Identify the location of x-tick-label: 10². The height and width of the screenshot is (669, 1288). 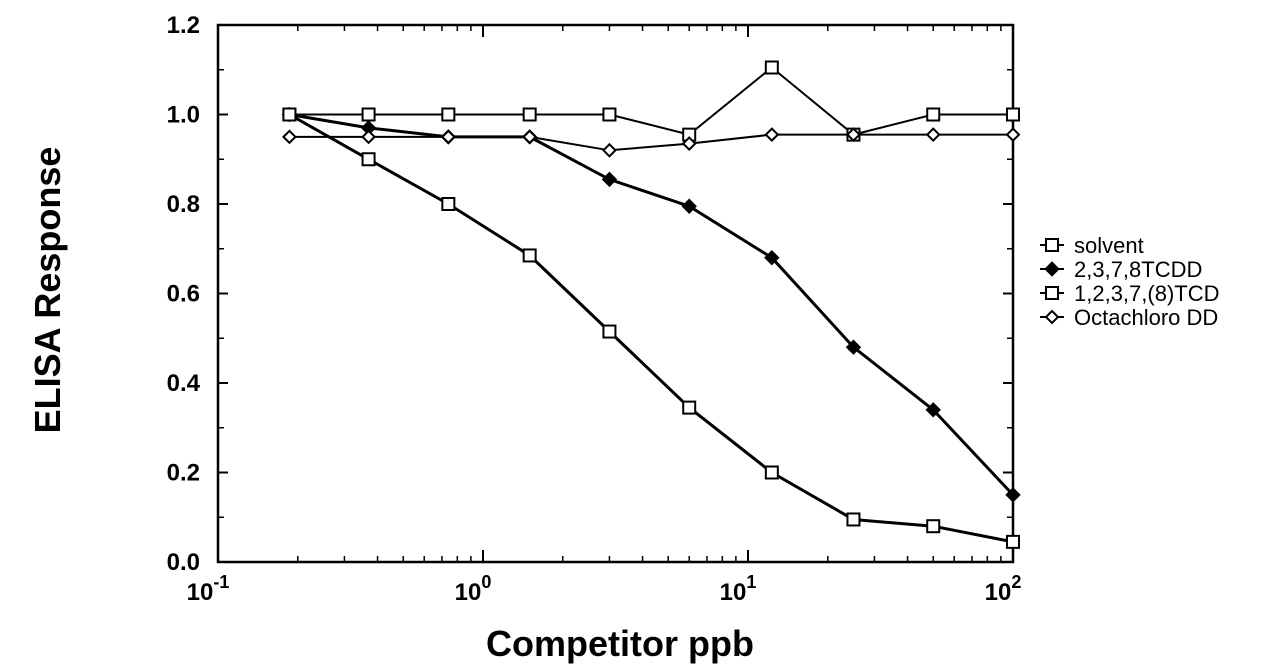
(1003, 589).